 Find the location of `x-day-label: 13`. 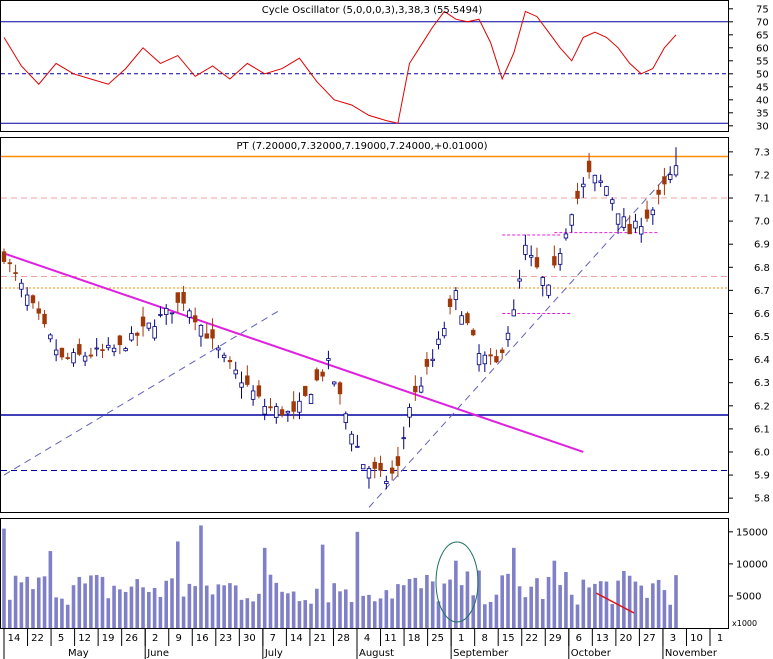

x-day-label: 13 is located at coordinates (602, 638).